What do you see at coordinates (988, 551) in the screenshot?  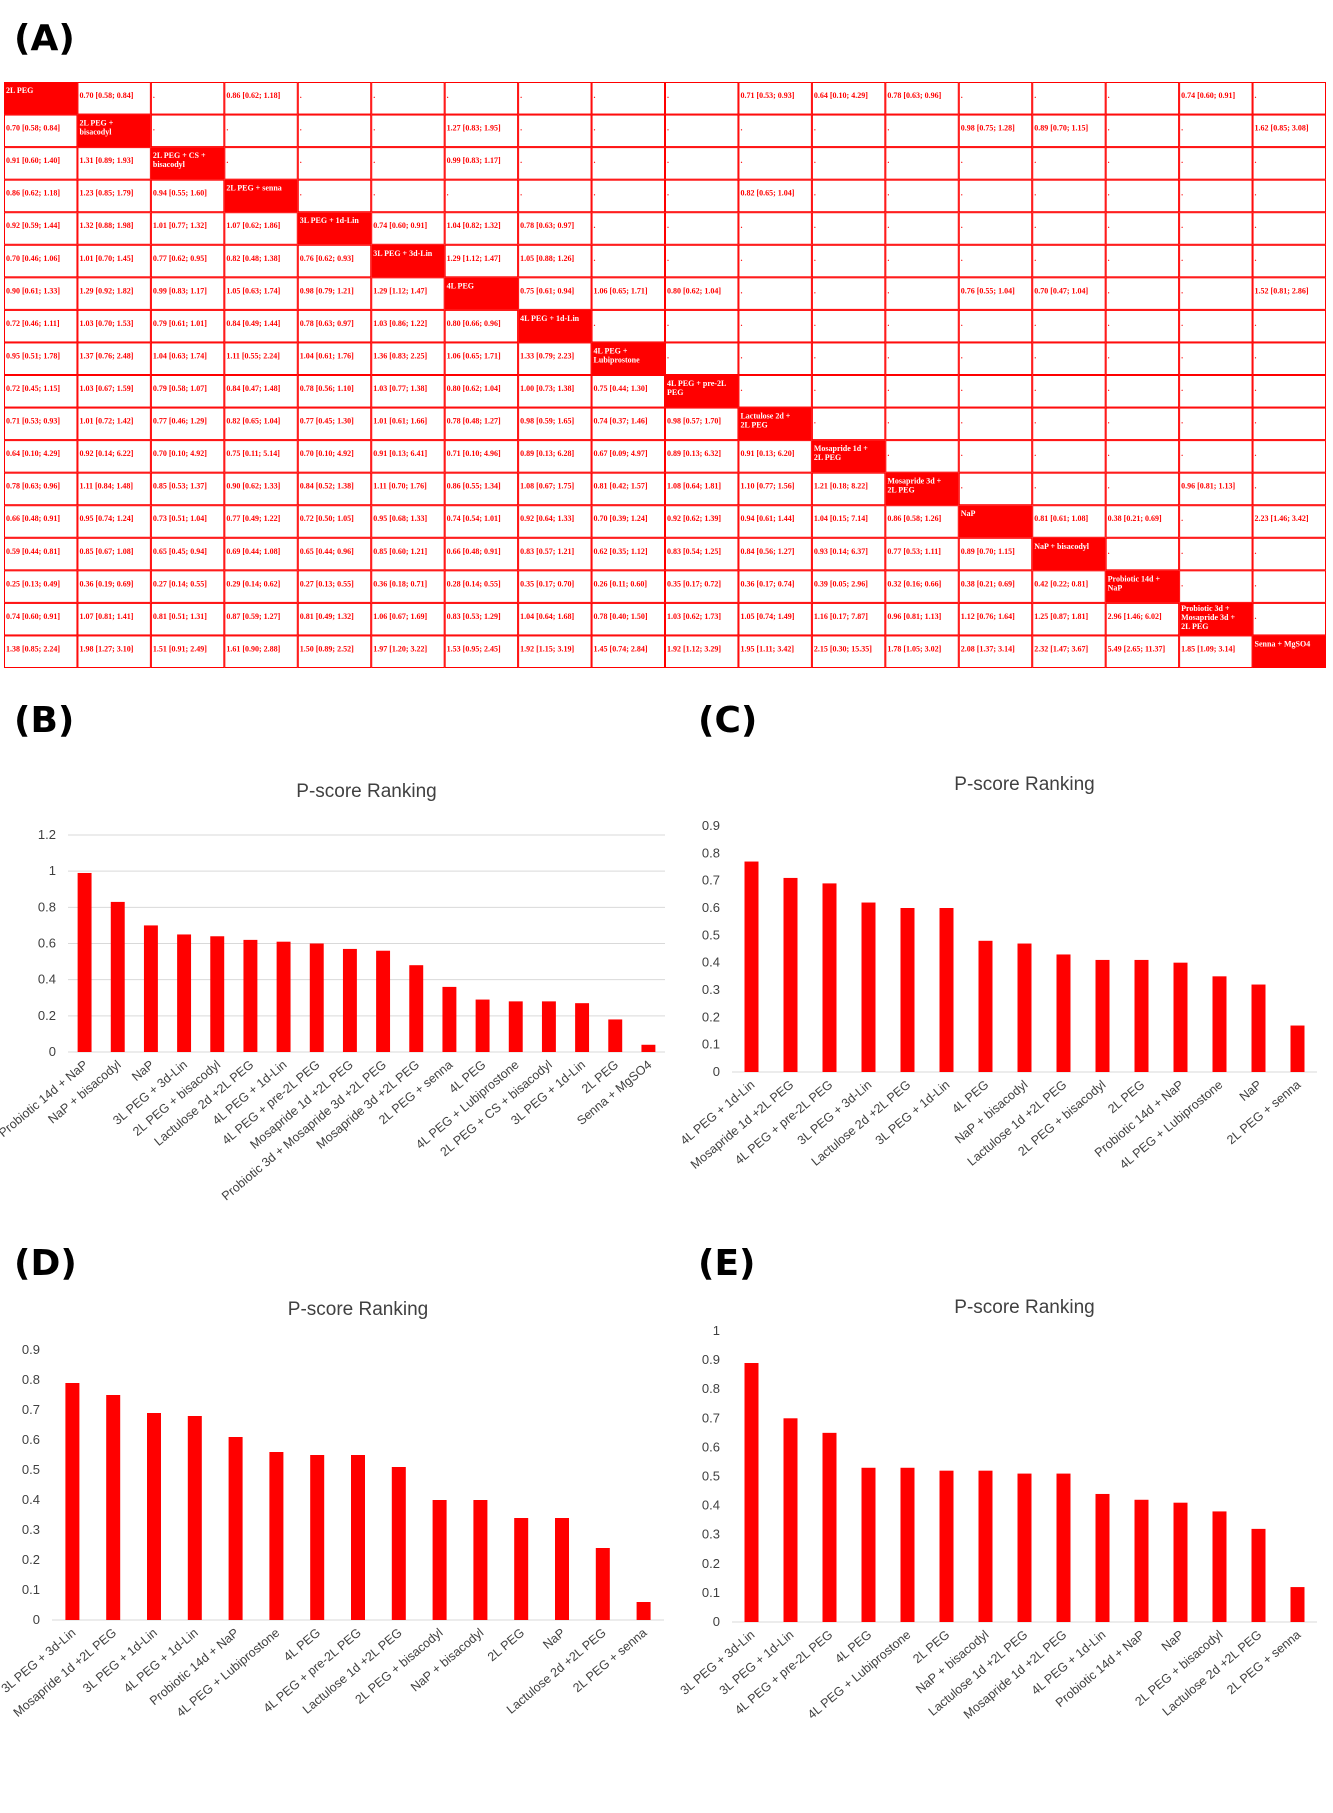 I see `league-effect-estimate: 0.89 [0.70; 1.15]` at bounding box center [988, 551].